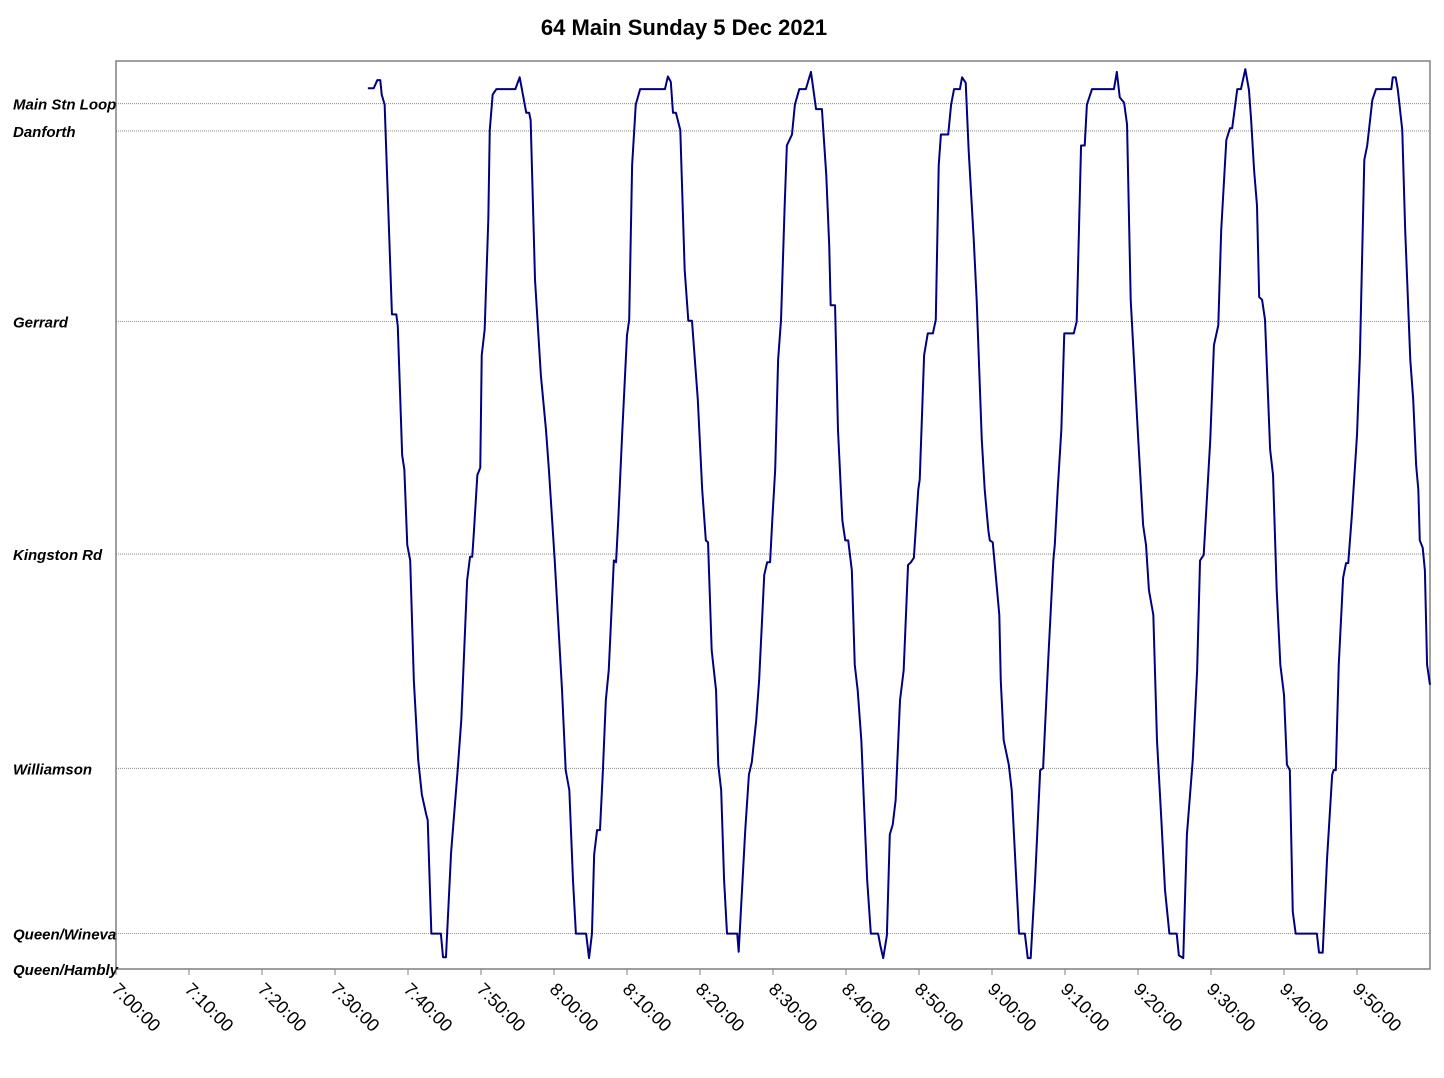  What do you see at coordinates (1304, 1007) in the screenshot?
I see `x-tick-label: 9:40:00` at bounding box center [1304, 1007].